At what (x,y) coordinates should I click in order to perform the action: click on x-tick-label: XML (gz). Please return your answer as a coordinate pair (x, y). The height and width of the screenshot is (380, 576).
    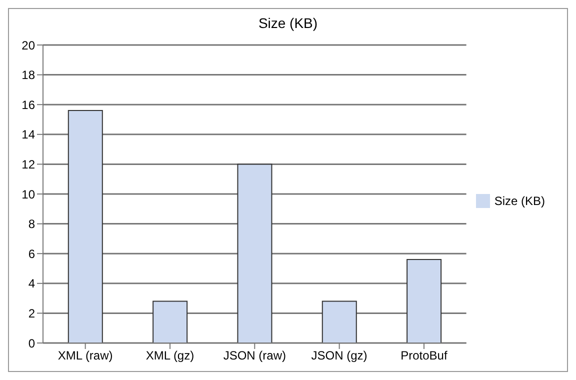
    Looking at the image, I should click on (170, 355).